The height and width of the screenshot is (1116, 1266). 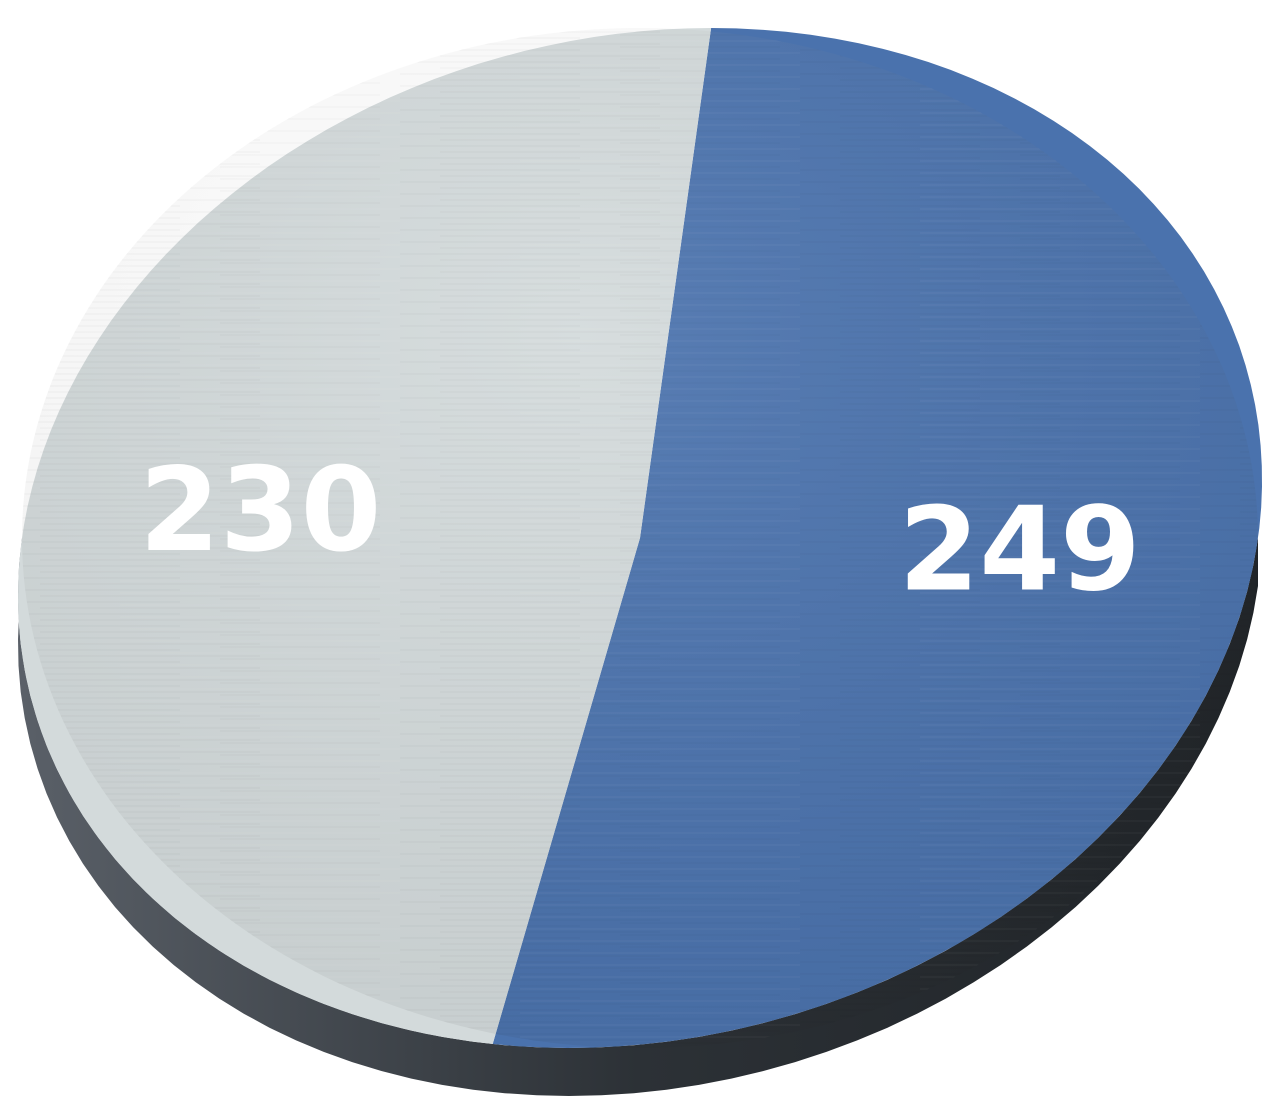 I want to click on pie-slice-1-value-label: 230, so click(x=260, y=510).